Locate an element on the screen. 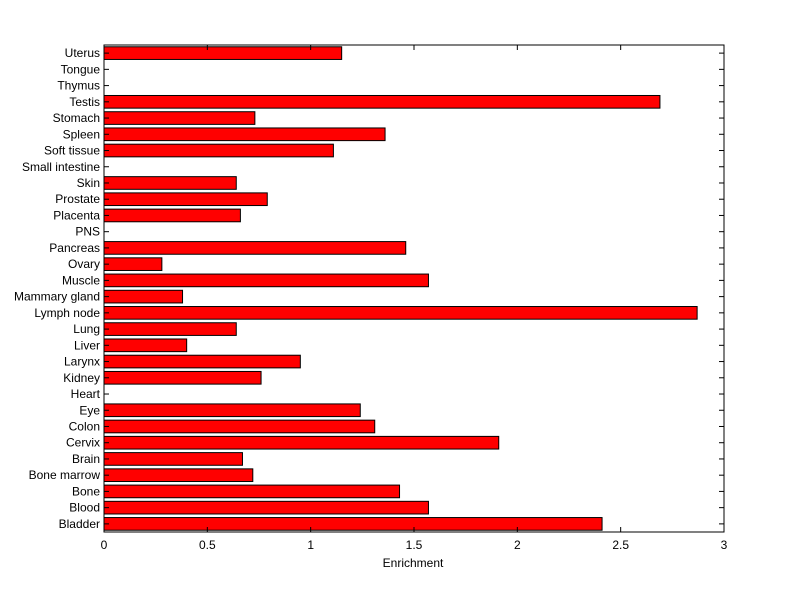 This screenshot has width=800, height=599. bar-eye is located at coordinates (232, 410).